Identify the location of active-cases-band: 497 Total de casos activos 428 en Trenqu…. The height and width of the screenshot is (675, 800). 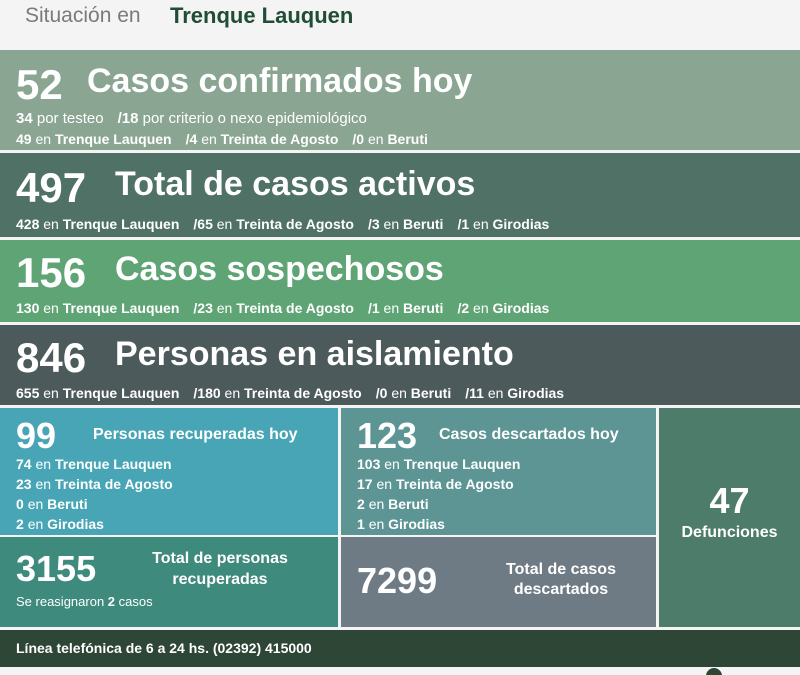
(400, 195).